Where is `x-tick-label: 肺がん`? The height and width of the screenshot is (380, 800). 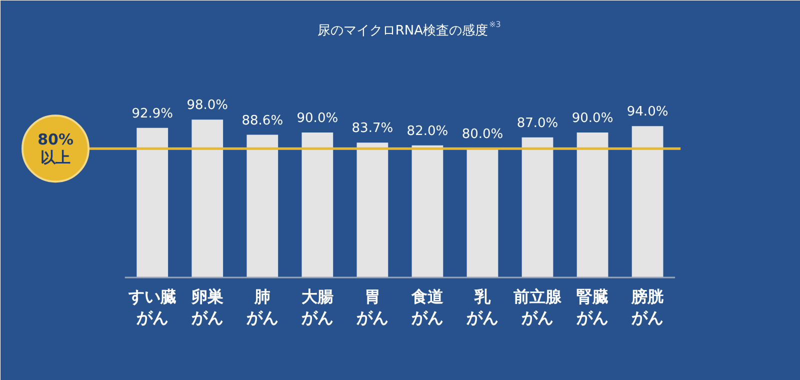 x-tick-label: 肺がん is located at coordinates (261, 307).